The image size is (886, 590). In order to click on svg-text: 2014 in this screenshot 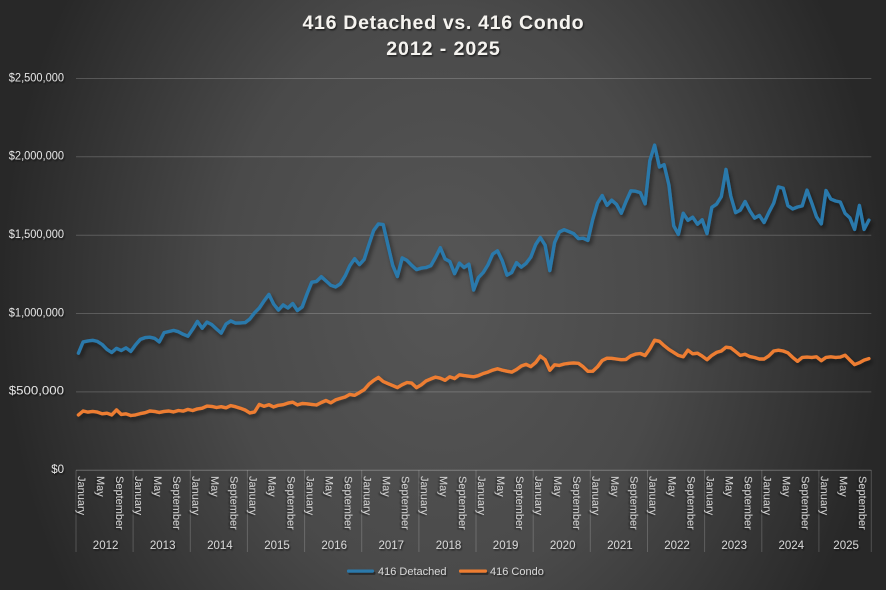, I will do `click(220, 546)`.